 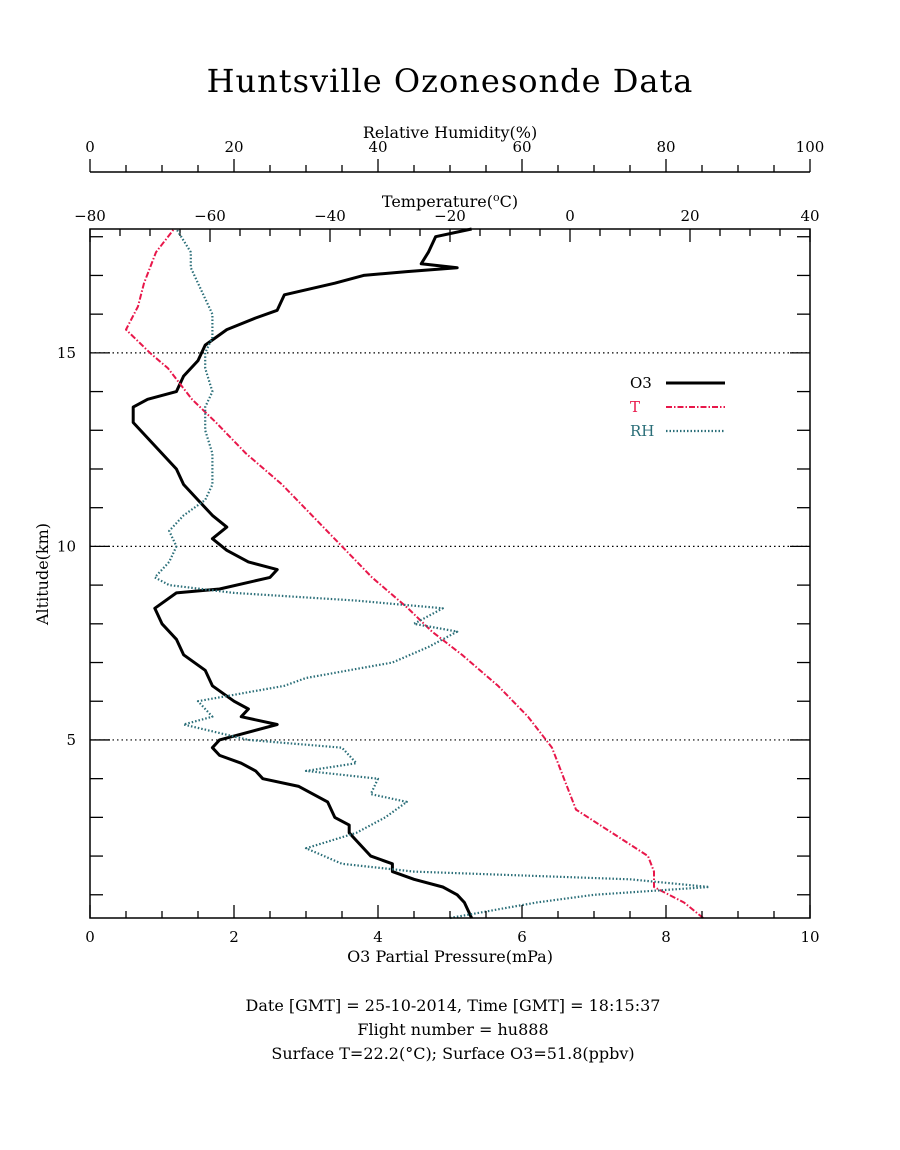 I want to click on legend-label-t: T, so click(x=635, y=407).